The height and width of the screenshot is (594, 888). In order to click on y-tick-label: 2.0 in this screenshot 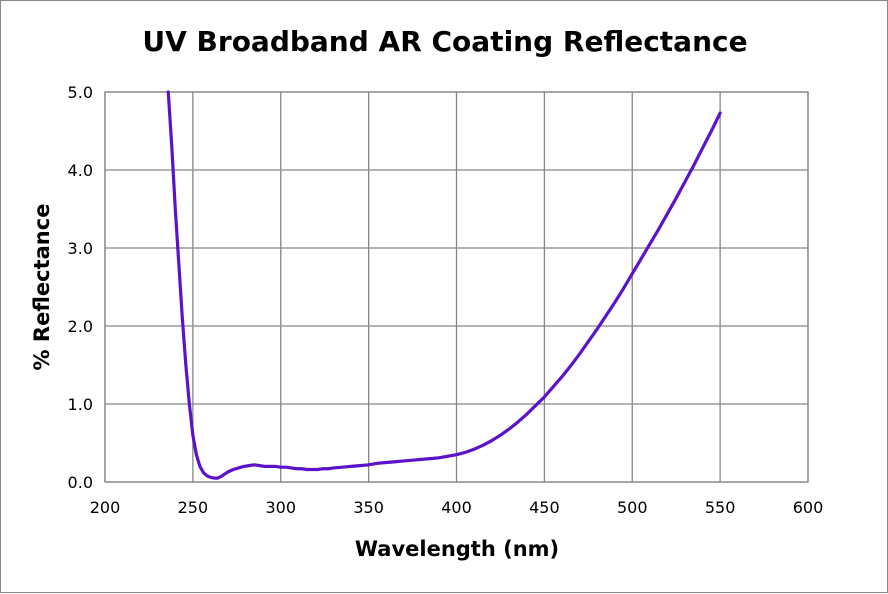, I will do `click(80, 326)`.